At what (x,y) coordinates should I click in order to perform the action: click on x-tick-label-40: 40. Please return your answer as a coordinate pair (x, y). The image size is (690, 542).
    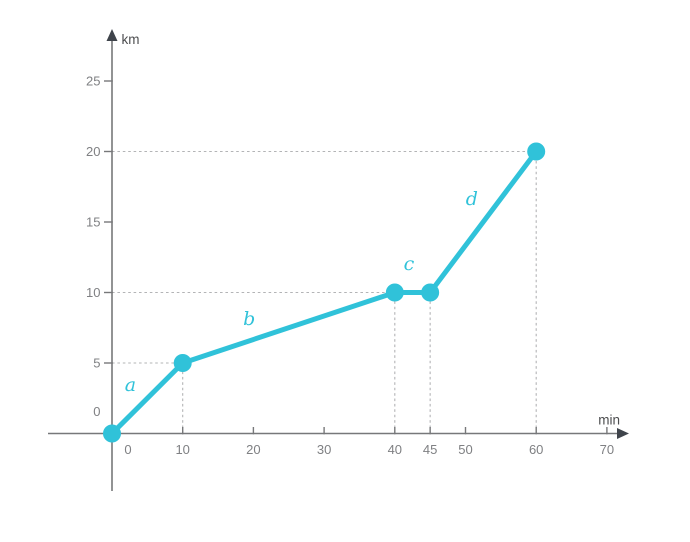
    Looking at the image, I should click on (395, 449).